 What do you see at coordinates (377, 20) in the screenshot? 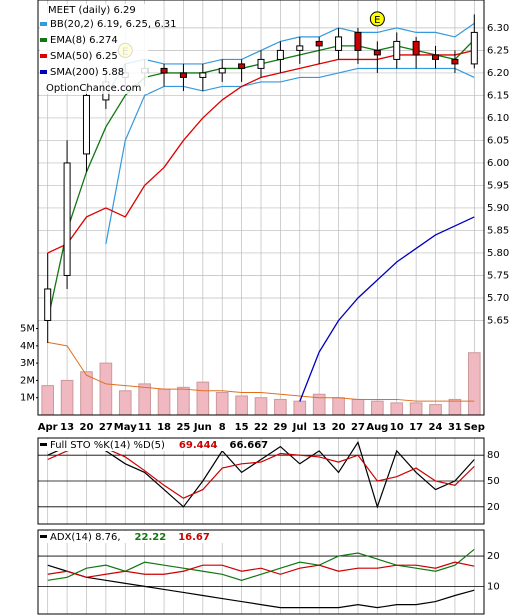
I see `earnings-label: E` at bounding box center [377, 20].